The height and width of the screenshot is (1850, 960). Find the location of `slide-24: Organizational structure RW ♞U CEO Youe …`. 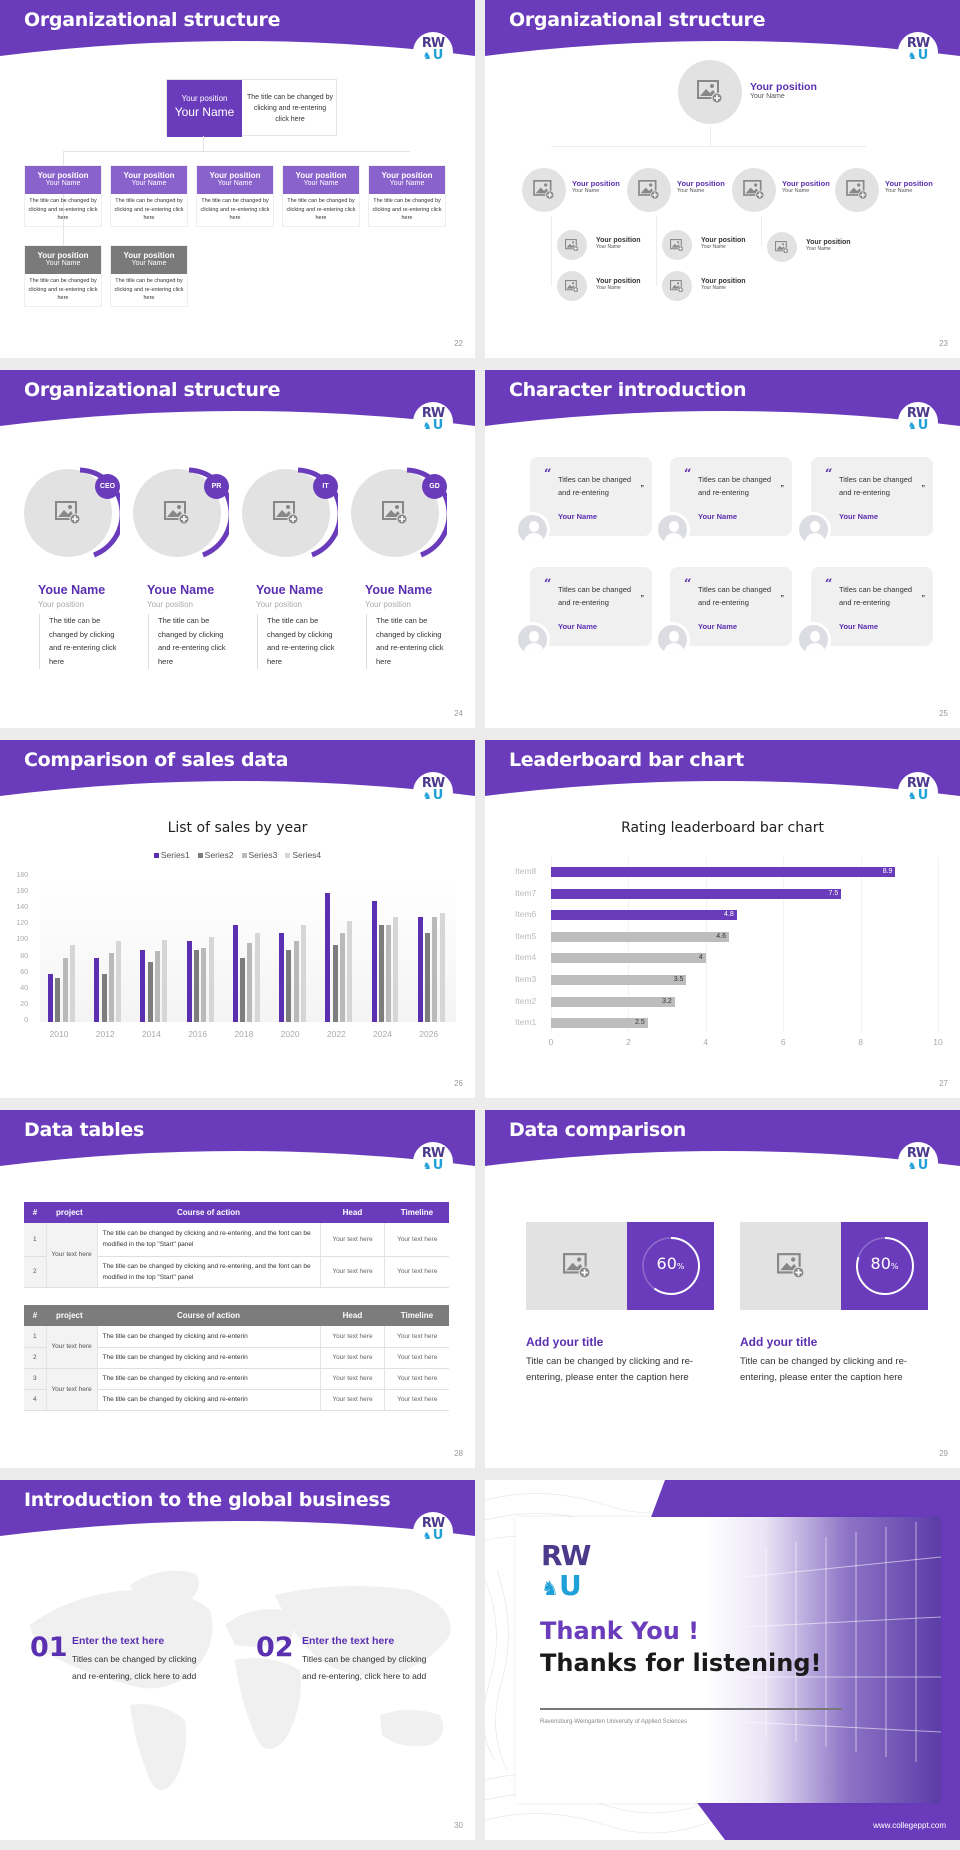

slide-24: Organizational structure RW ♞U CEO Youe … is located at coordinates (237, 549).